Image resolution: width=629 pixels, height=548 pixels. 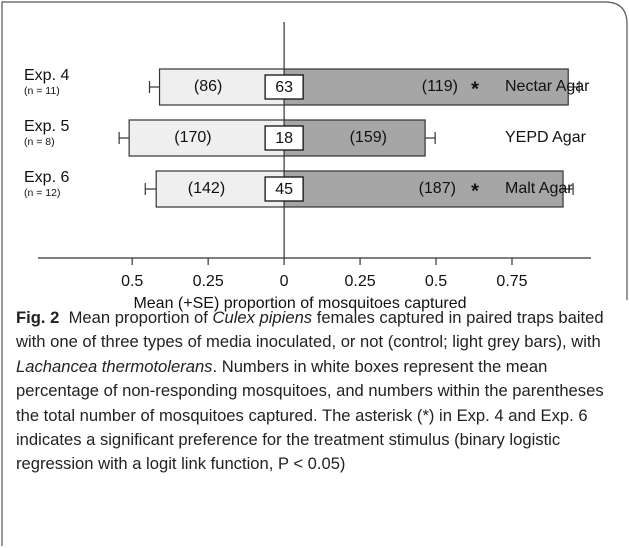 What do you see at coordinates (546, 137) in the screenshot?
I see `media-label: YEPD Agar` at bounding box center [546, 137].